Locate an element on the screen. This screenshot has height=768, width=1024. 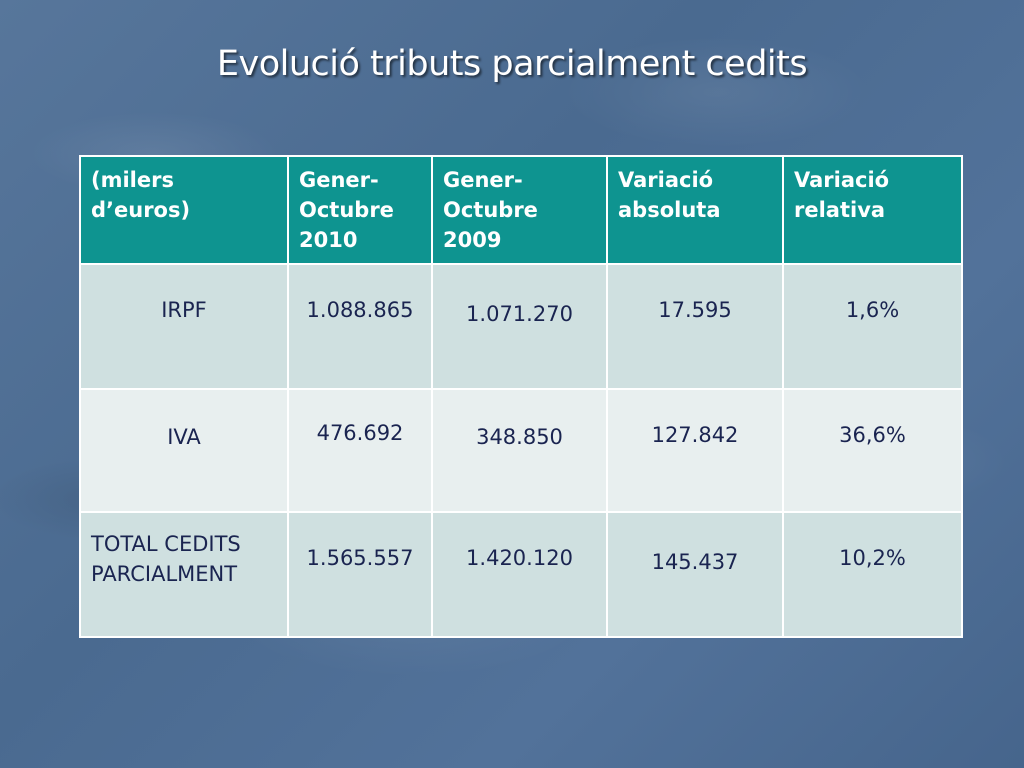
header-abs-variation: Variació absoluta is located at coordinates (695, 210).